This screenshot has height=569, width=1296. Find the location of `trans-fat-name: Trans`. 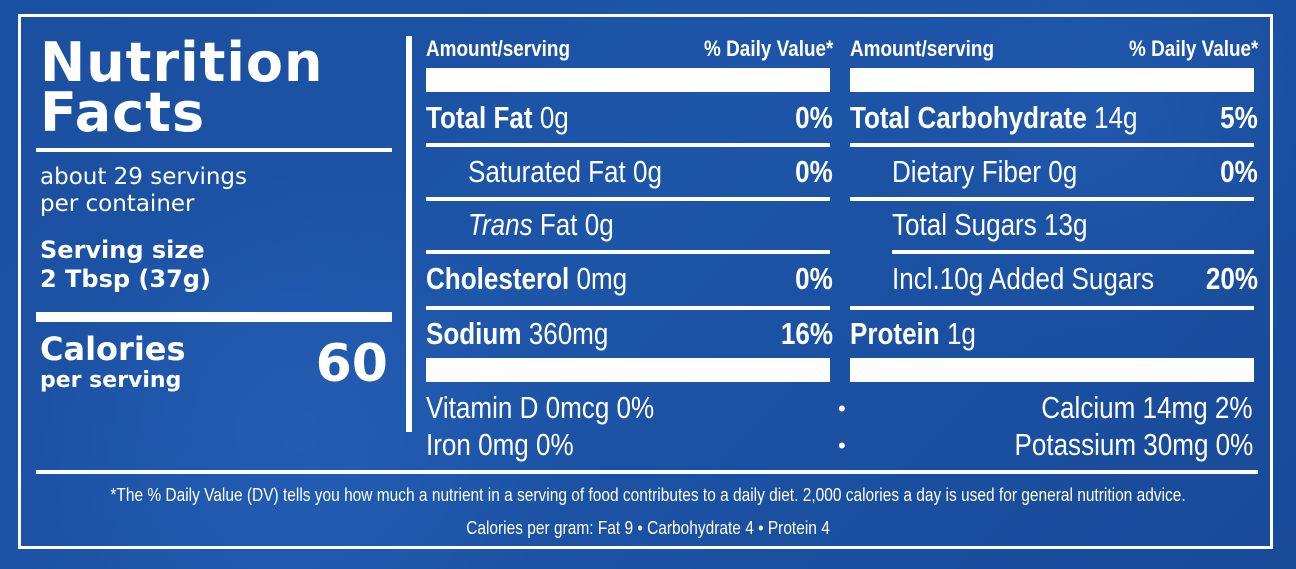

trans-fat-name: Trans is located at coordinates (500, 224).